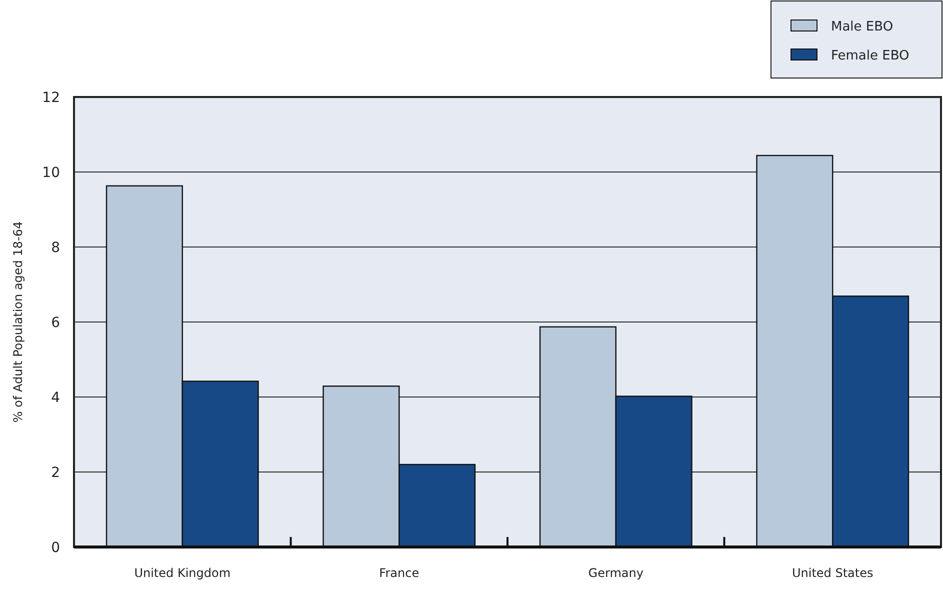 The height and width of the screenshot is (595, 943). What do you see at coordinates (55, 322) in the screenshot?
I see `y-tick-label: 6` at bounding box center [55, 322].